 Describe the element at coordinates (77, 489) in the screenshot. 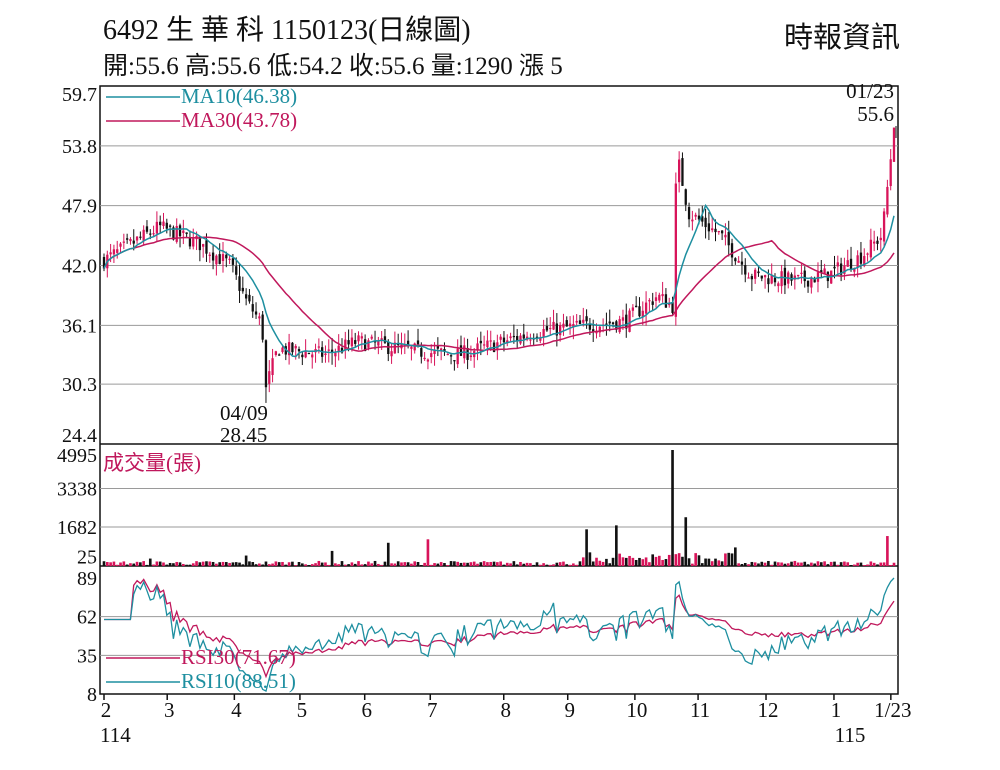

I see `volume-tick-label: 3338` at that location.